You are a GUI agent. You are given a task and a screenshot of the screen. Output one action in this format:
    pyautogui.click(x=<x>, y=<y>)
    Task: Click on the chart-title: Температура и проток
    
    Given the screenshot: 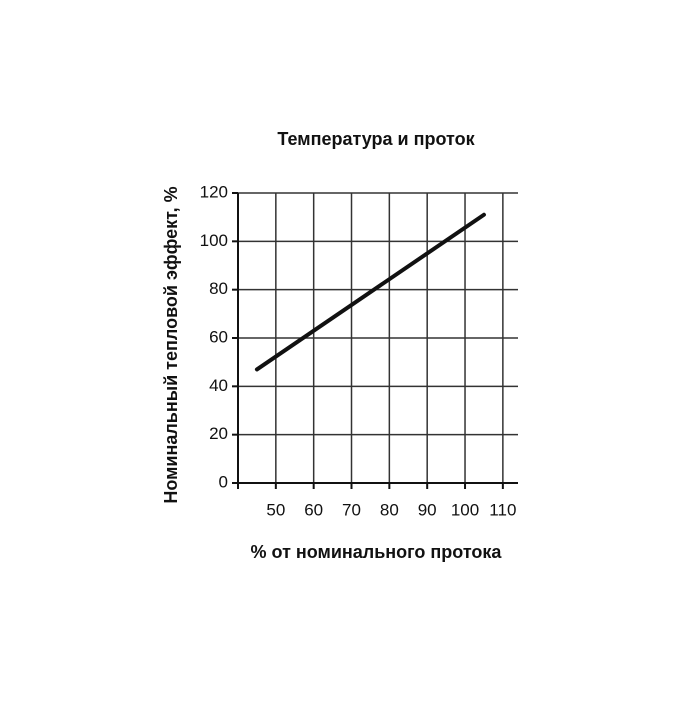 What is the action you would take?
    pyautogui.click(x=376, y=139)
    